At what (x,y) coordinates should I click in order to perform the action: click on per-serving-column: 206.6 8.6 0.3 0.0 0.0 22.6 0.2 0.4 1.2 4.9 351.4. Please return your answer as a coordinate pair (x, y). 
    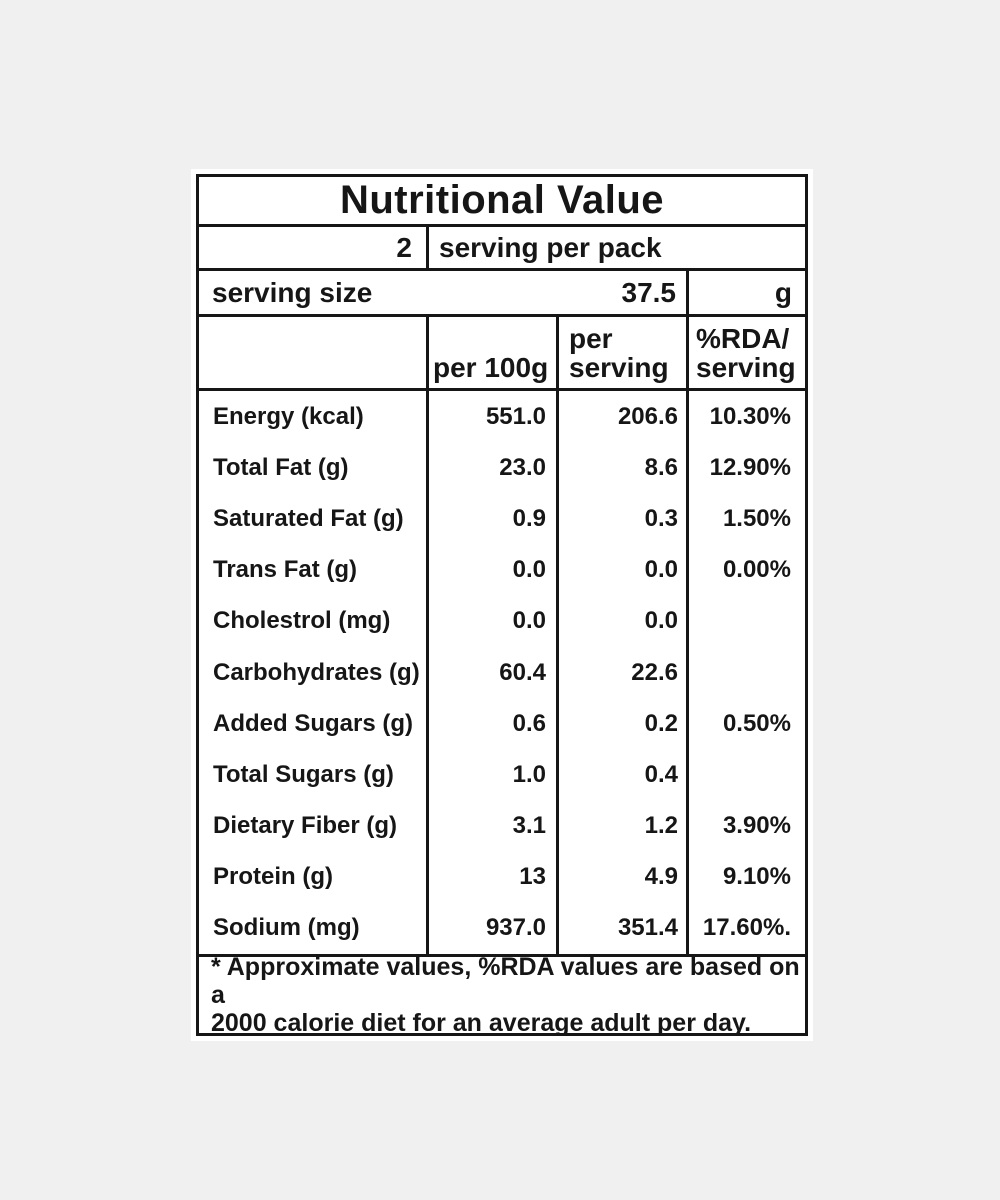
    Looking at the image, I should click on (624, 672).